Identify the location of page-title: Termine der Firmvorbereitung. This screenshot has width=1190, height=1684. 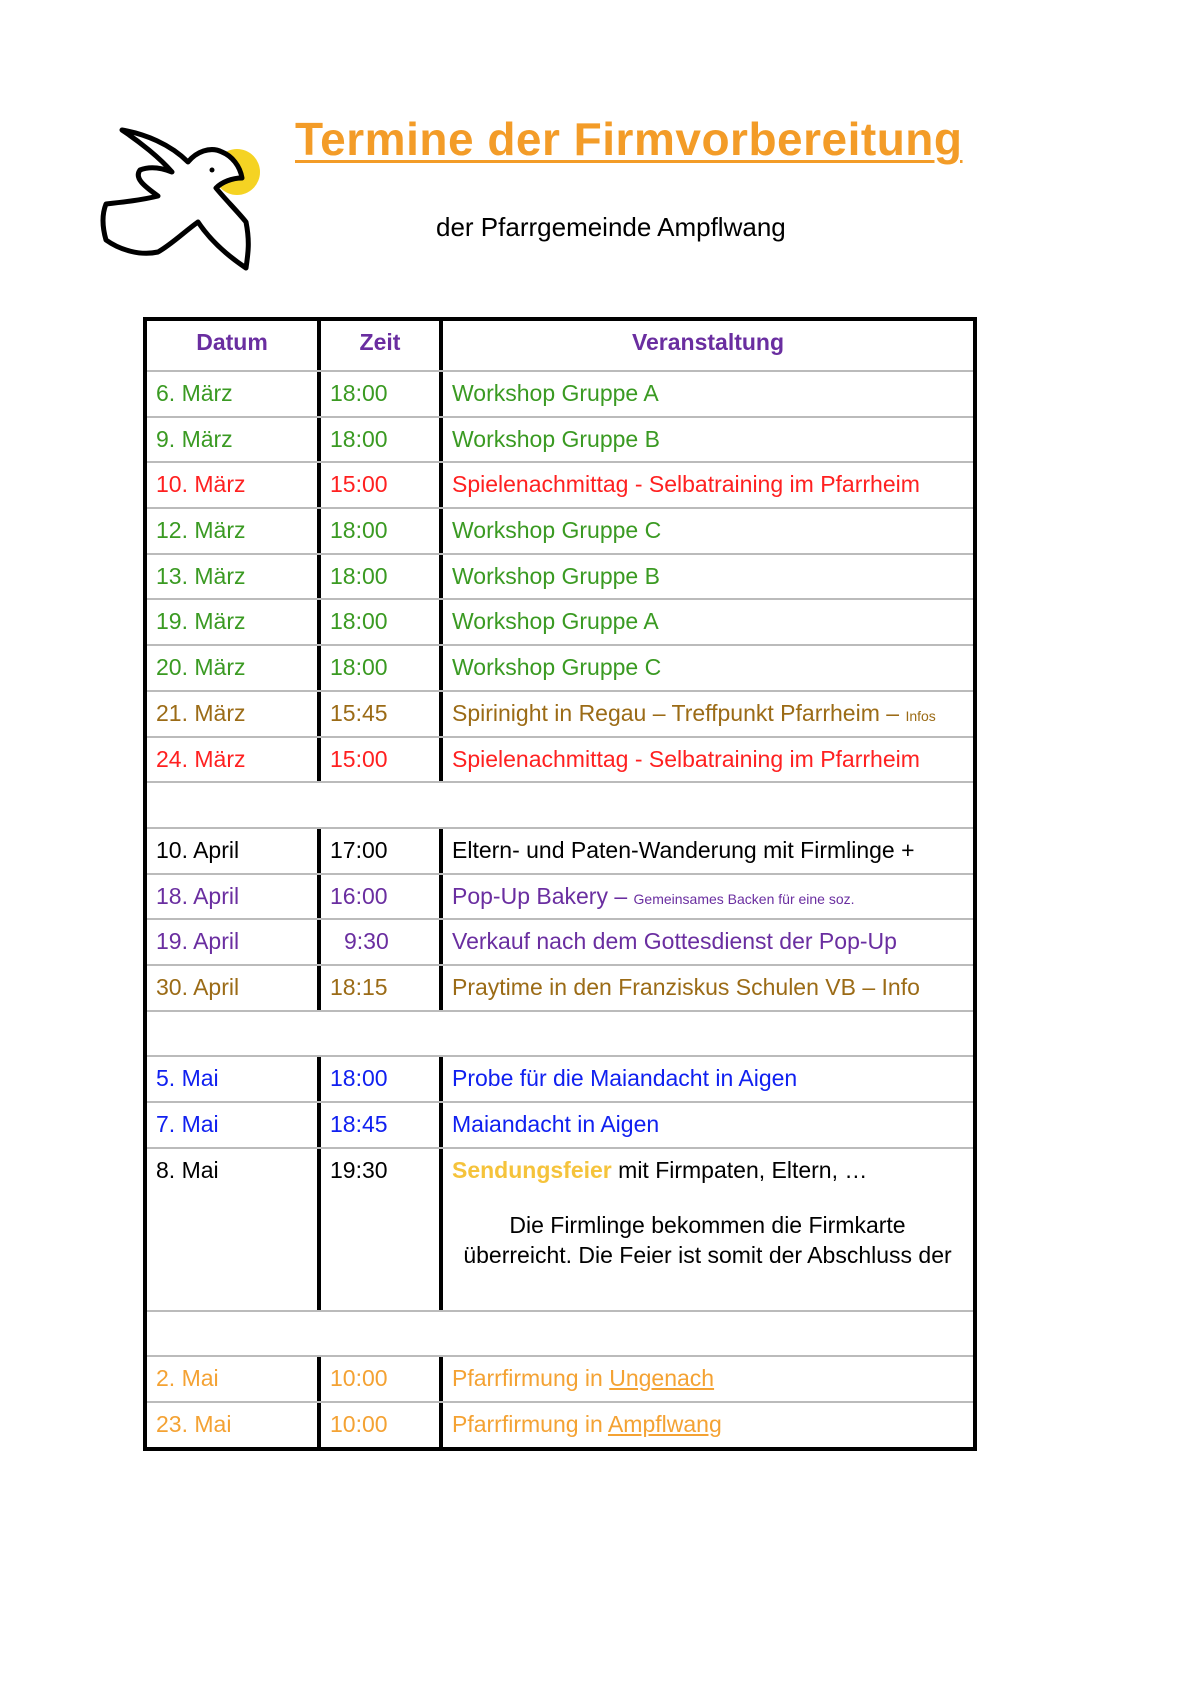
(629, 139).